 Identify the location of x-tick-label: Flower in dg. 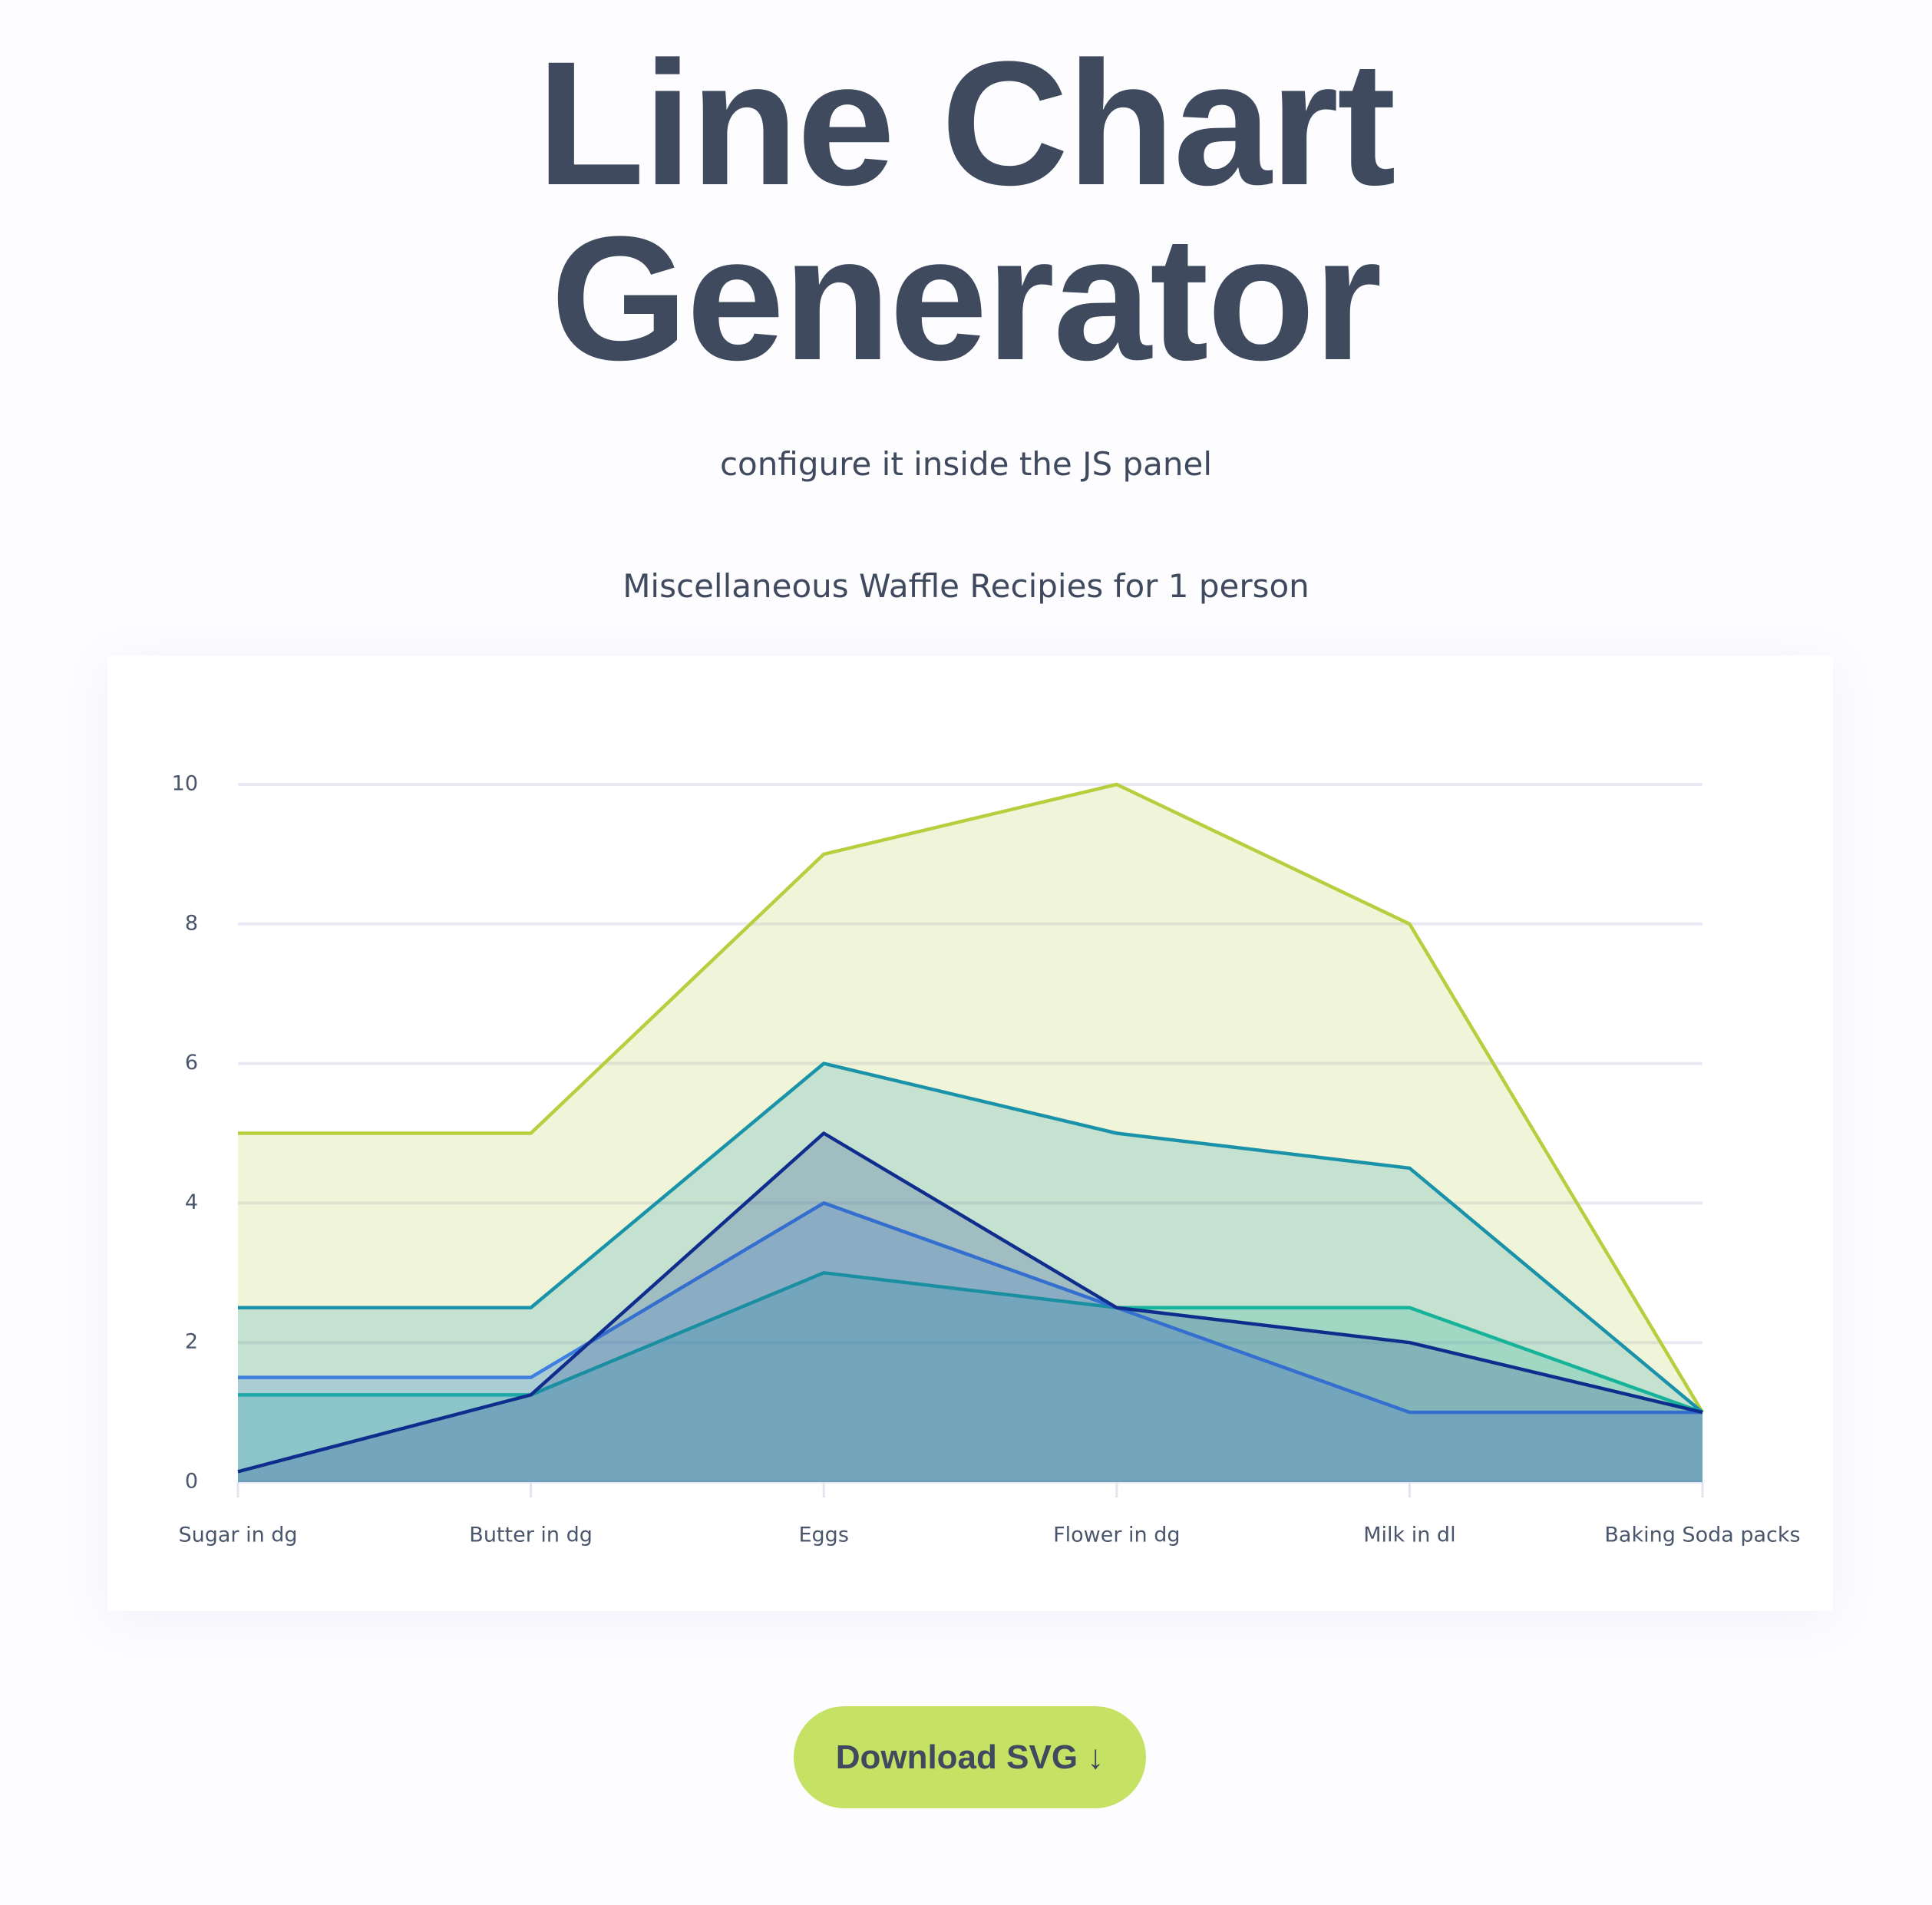
(1116, 1535).